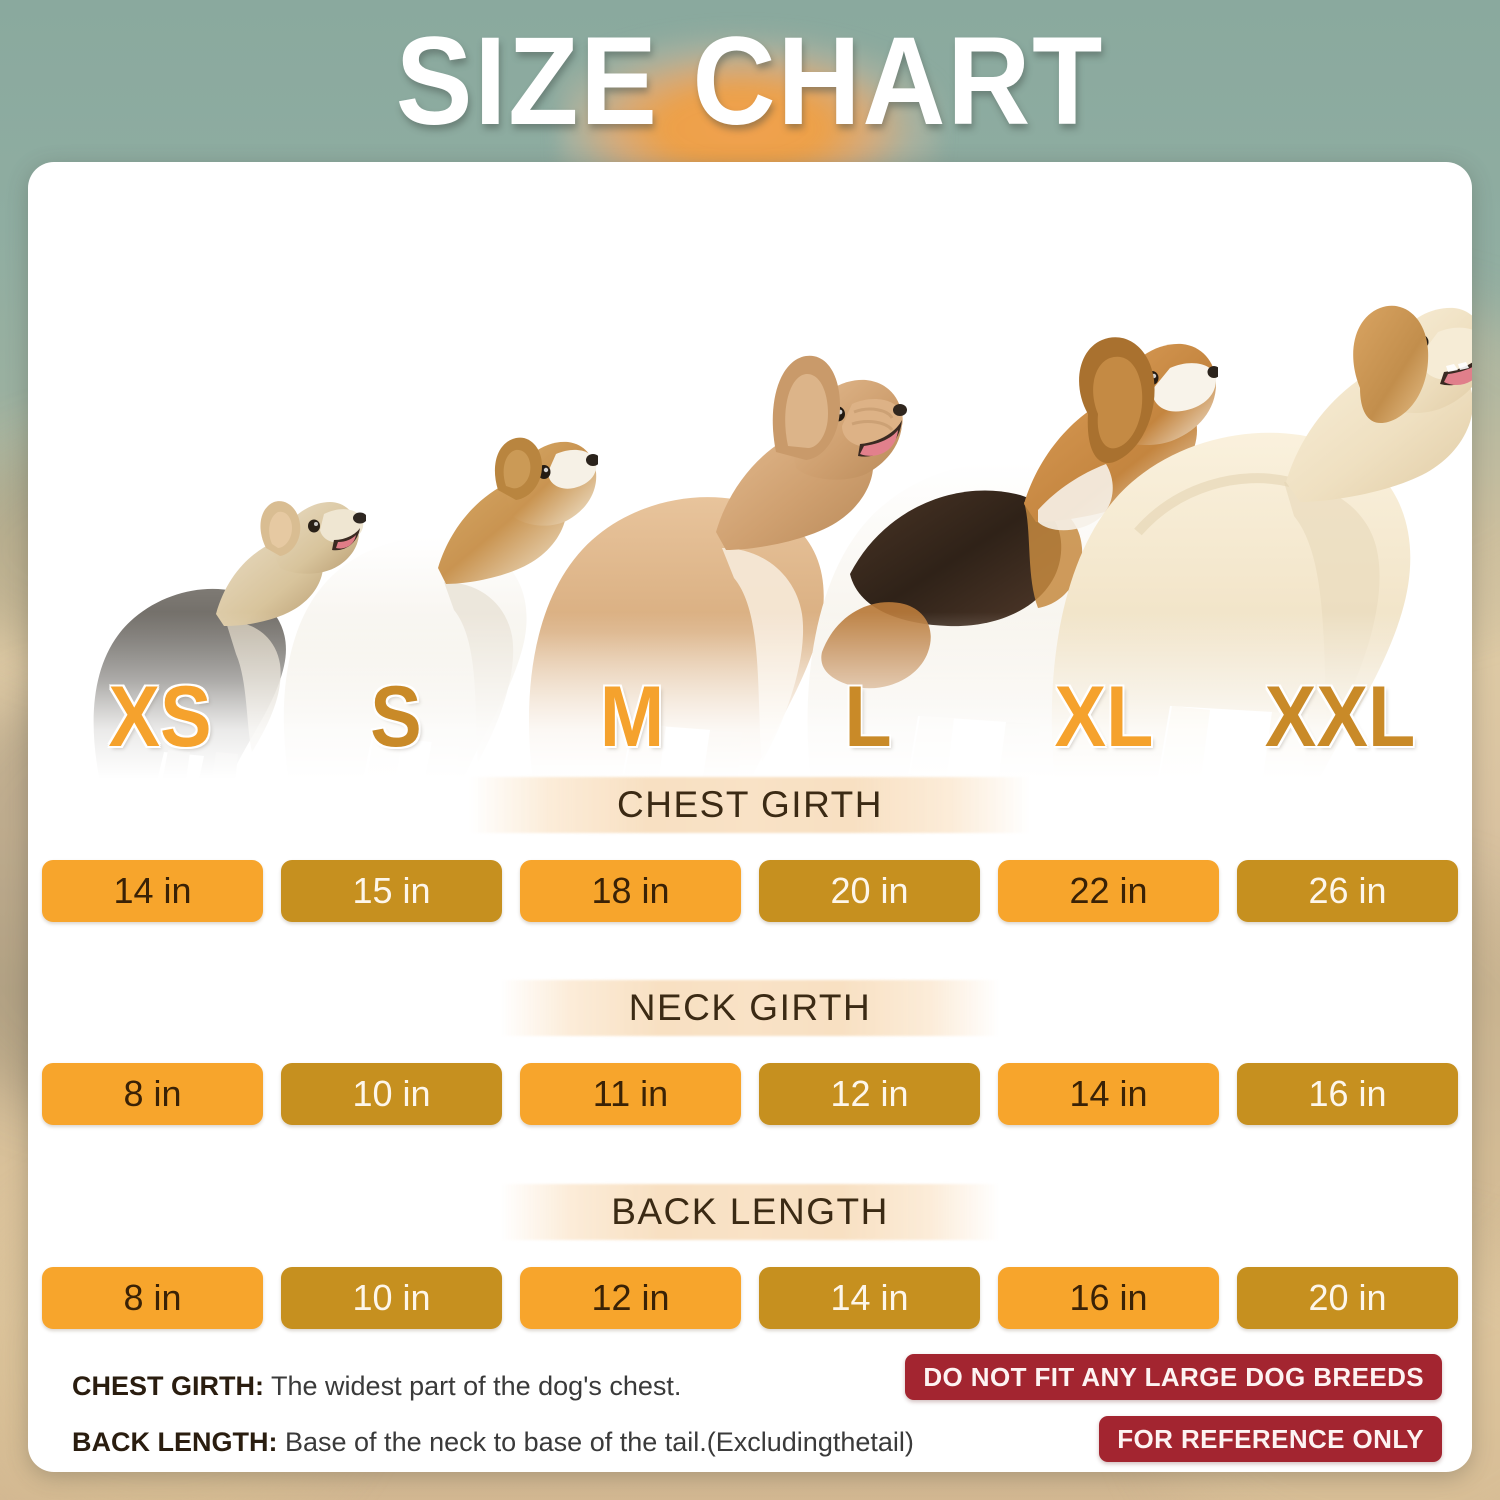 This screenshot has height=1500, width=1500. What do you see at coordinates (1347, 891) in the screenshot?
I see `value-cell: 26 in` at bounding box center [1347, 891].